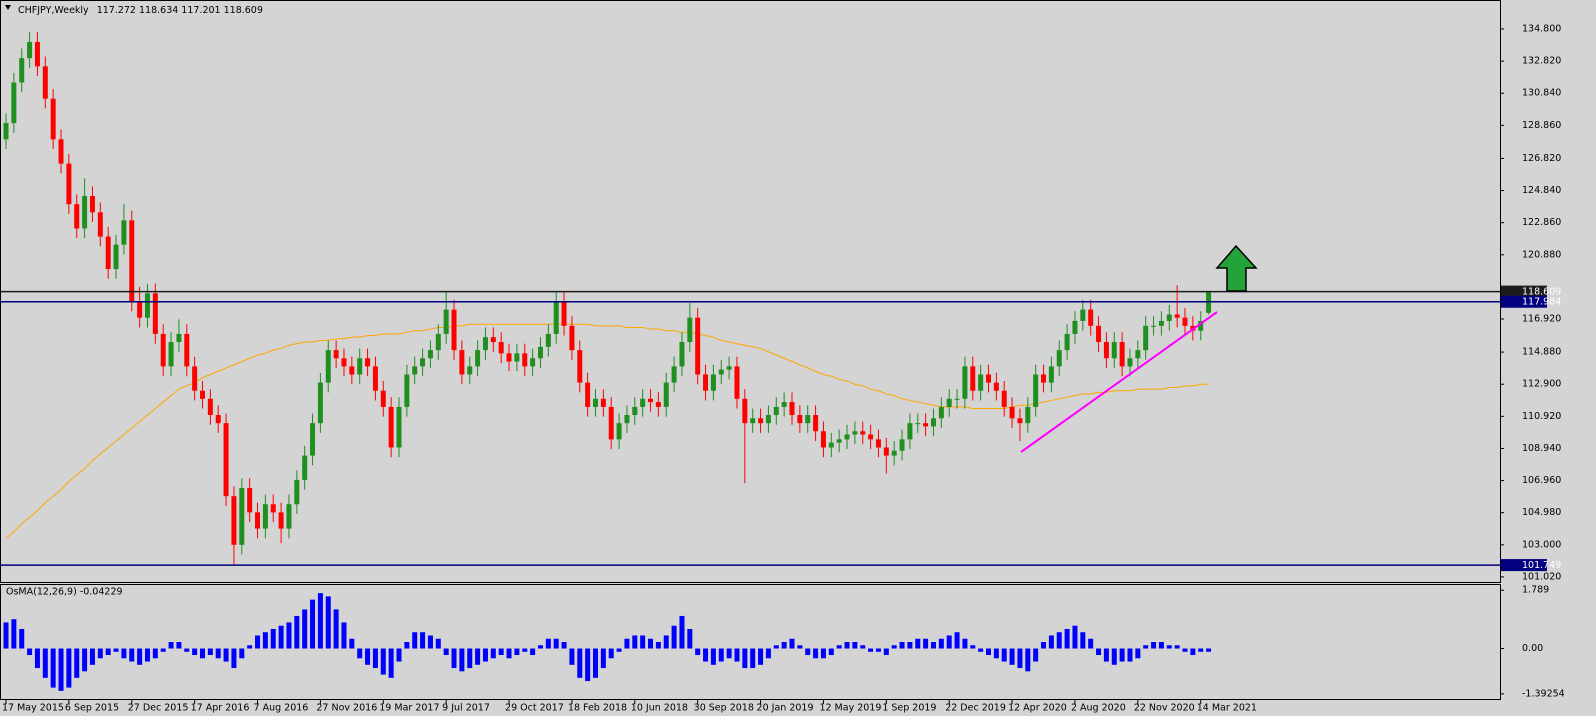 This screenshot has width=1596, height=716. Describe the element at coordinates (909, 708) in the screenshot. I see `x-tick-label: 1 Sep 2019` at that location.